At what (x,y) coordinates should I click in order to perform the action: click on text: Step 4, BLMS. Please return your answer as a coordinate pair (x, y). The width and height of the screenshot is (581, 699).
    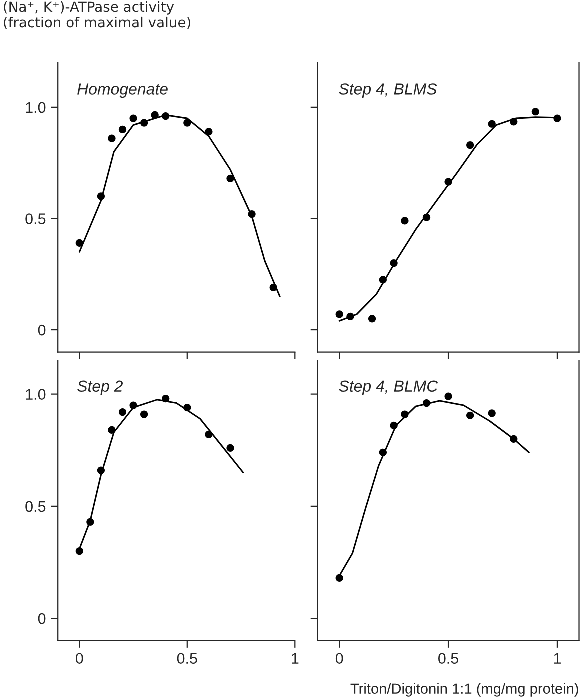
    Looking at the image, I should click on (388, 91).